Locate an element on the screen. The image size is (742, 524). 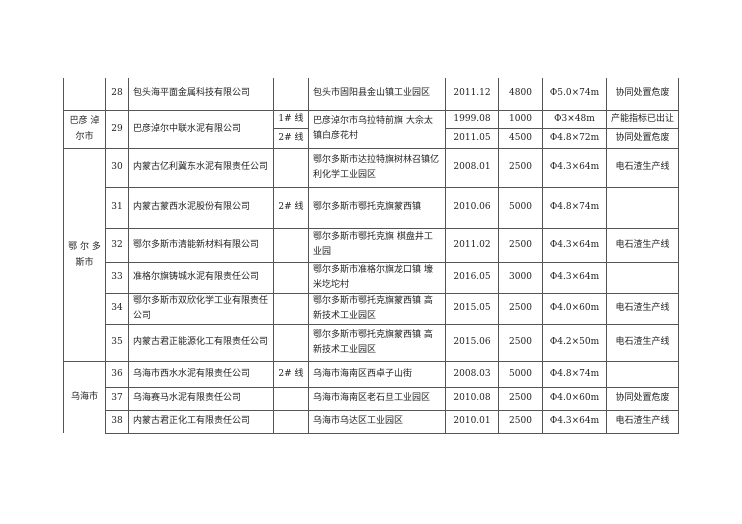
kiln-spec: Φ4.8×72m is located at coordinates (574, 138).